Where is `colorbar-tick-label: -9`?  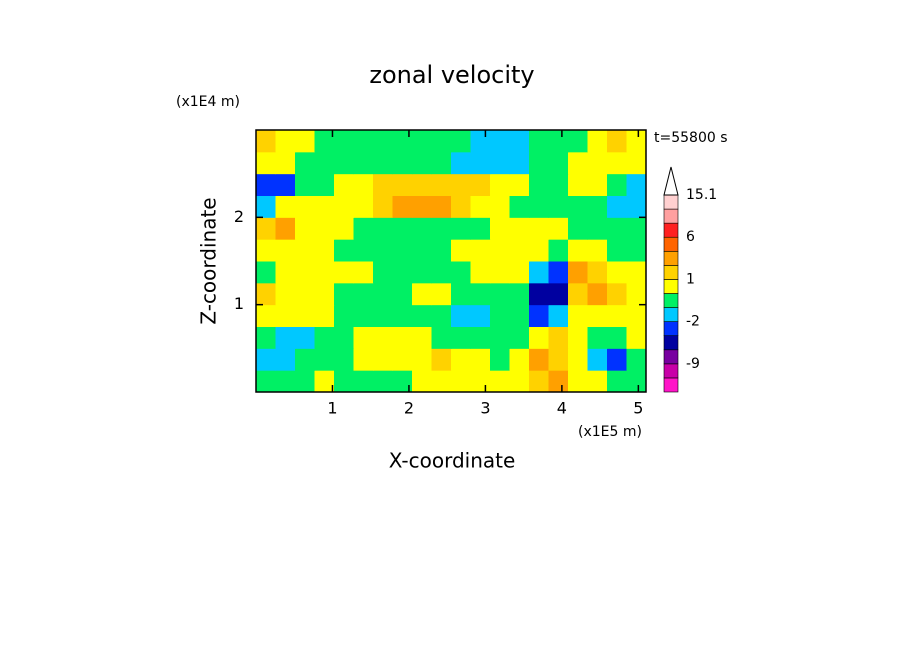 colorbar-tick-label: -9 is located at coordinates (693, 364).